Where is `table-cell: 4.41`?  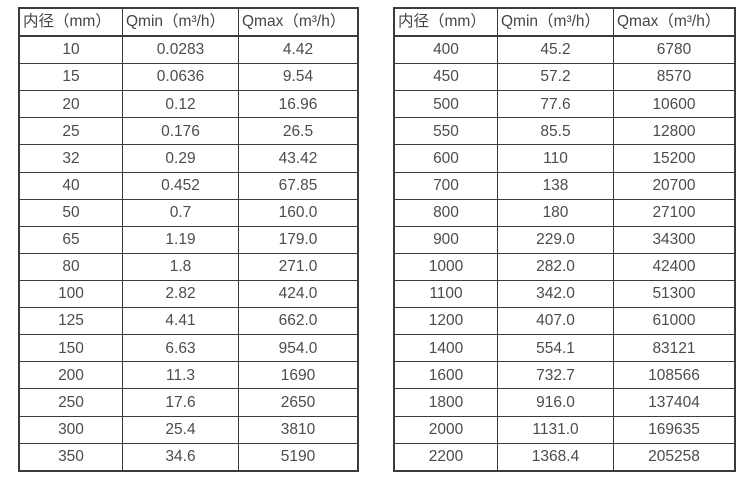 table-cell: 4.41 is located at coordinates (180, 321).